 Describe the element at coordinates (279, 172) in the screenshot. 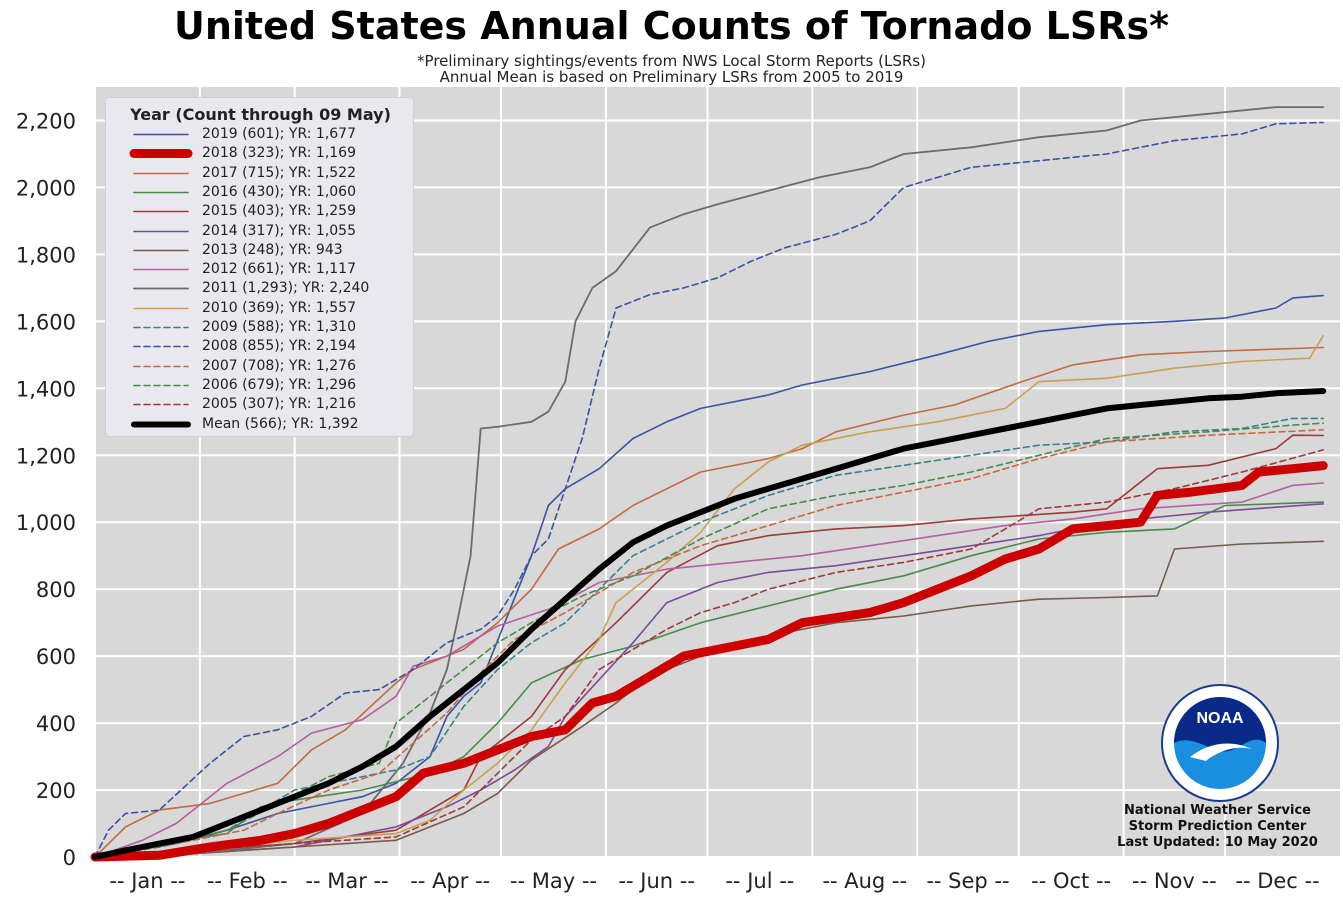

I see `legend-label: 2017 (715); YR: 1,522` at that location.